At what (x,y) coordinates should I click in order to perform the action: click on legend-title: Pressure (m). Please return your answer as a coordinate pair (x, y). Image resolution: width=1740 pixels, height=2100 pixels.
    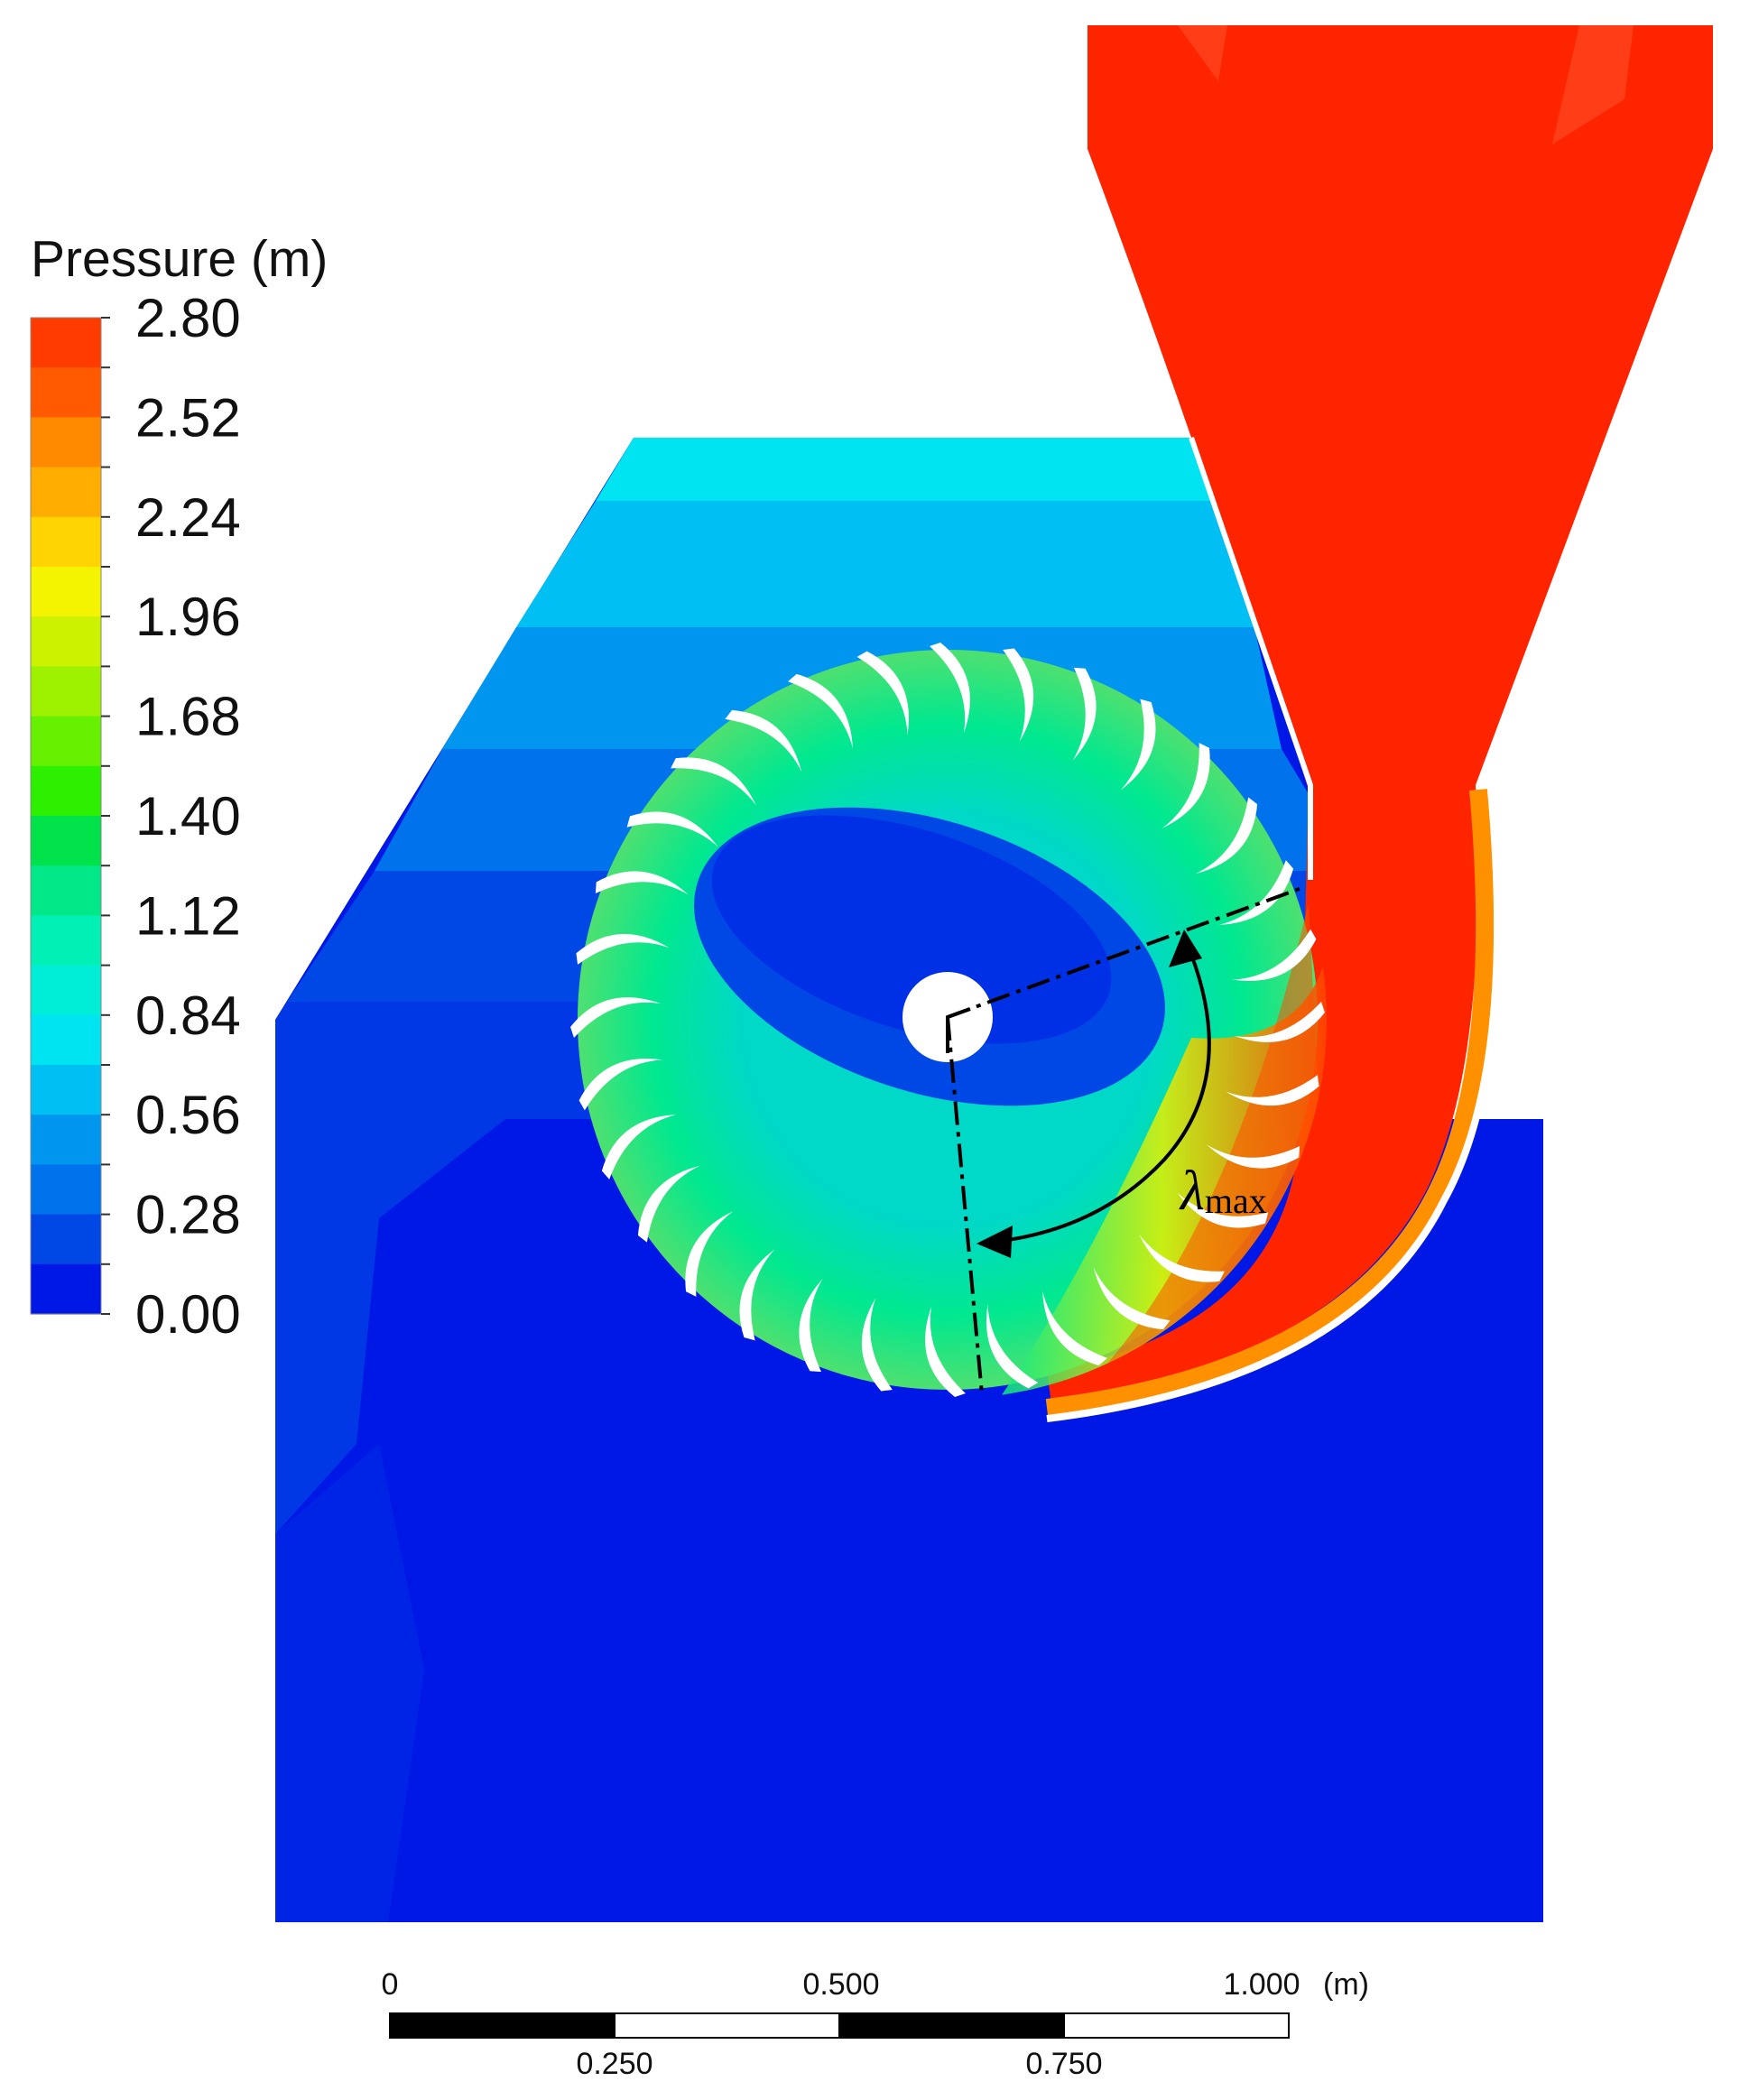
    Looking at the image, I should click on (180, 259).